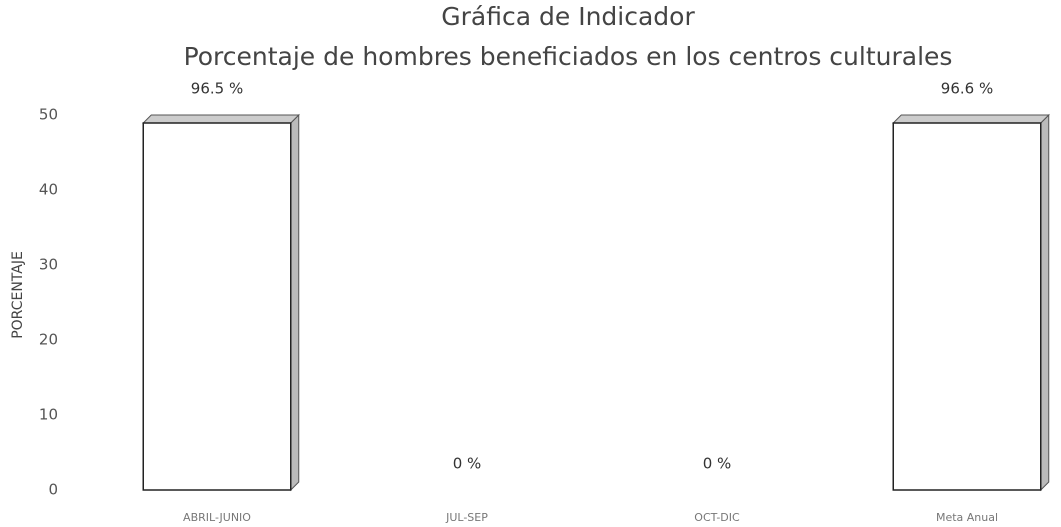  I want to click on chart-title: Gráfica de Indicador, so click(568, 16).